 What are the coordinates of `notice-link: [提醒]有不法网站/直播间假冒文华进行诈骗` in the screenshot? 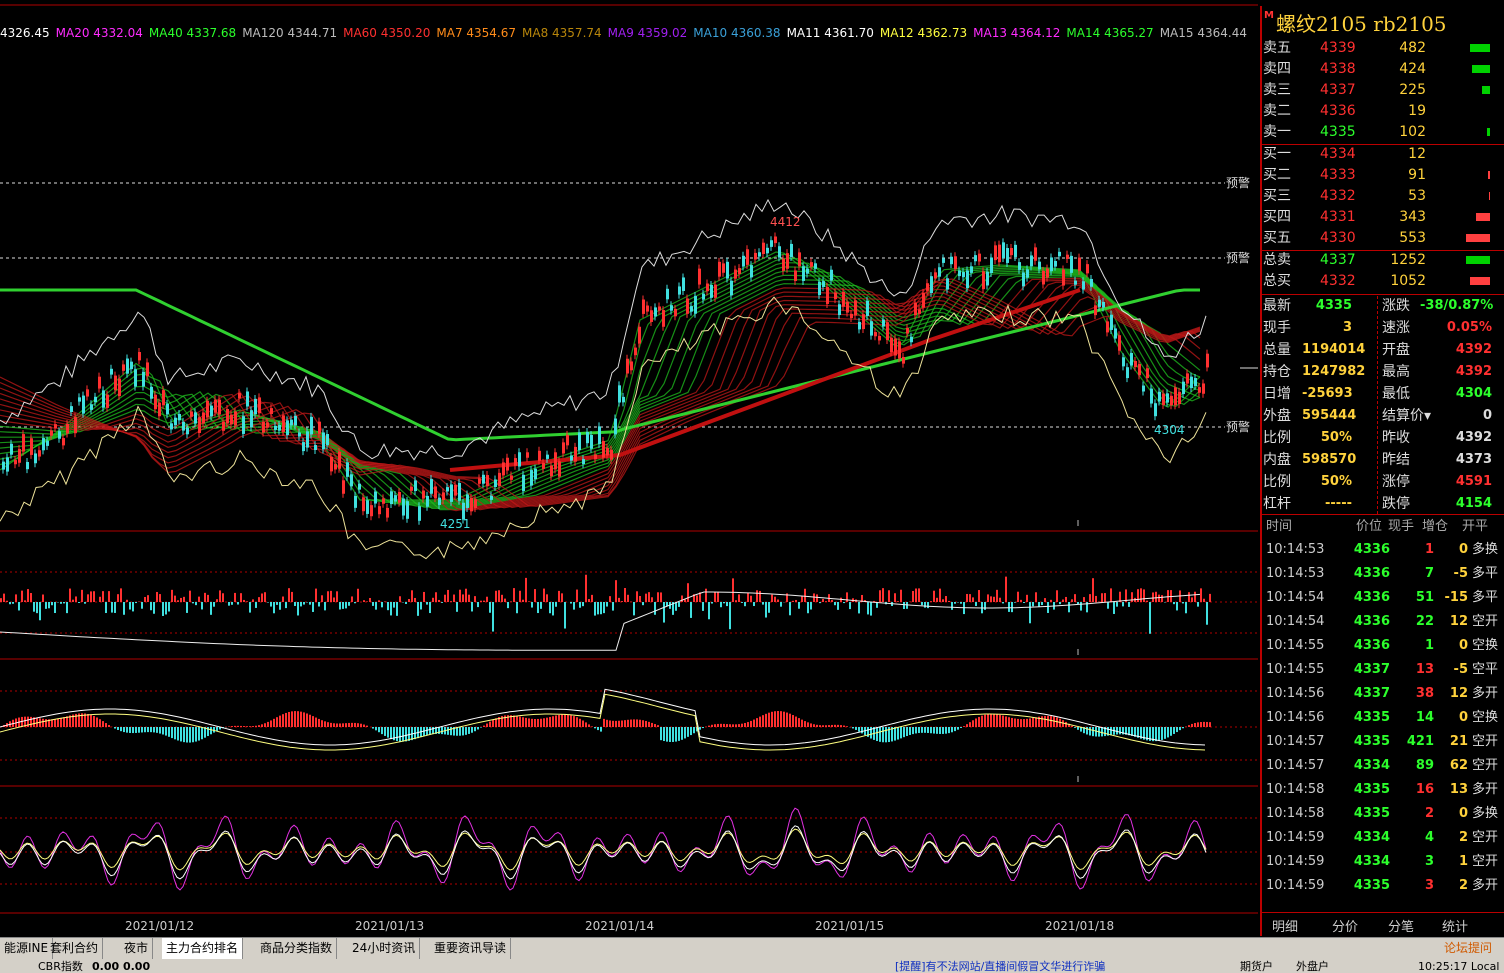 It's located at (1000, 966).